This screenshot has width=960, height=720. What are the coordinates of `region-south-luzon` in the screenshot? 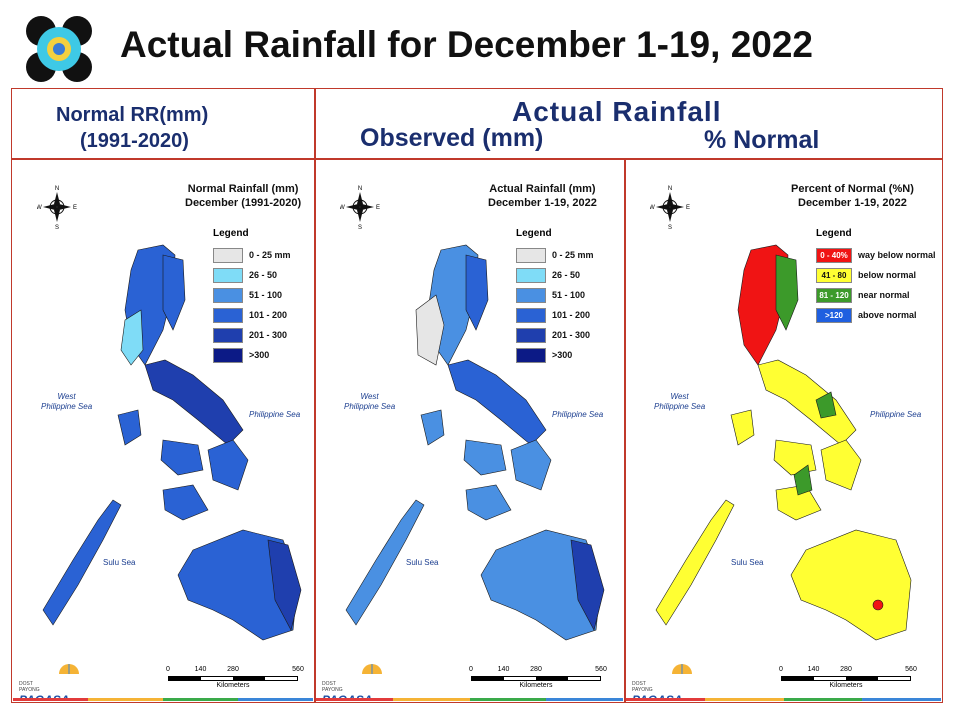 It's located at (497, 402).